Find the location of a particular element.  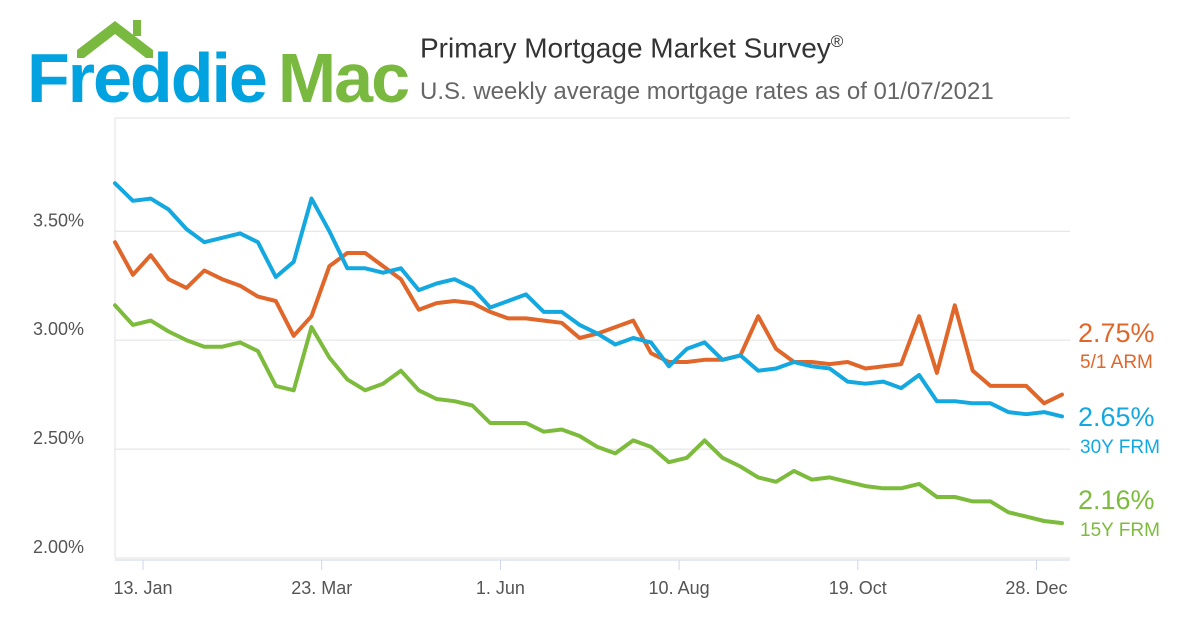

y-tick-label: 2.50% is located at coordinates (58, 438).